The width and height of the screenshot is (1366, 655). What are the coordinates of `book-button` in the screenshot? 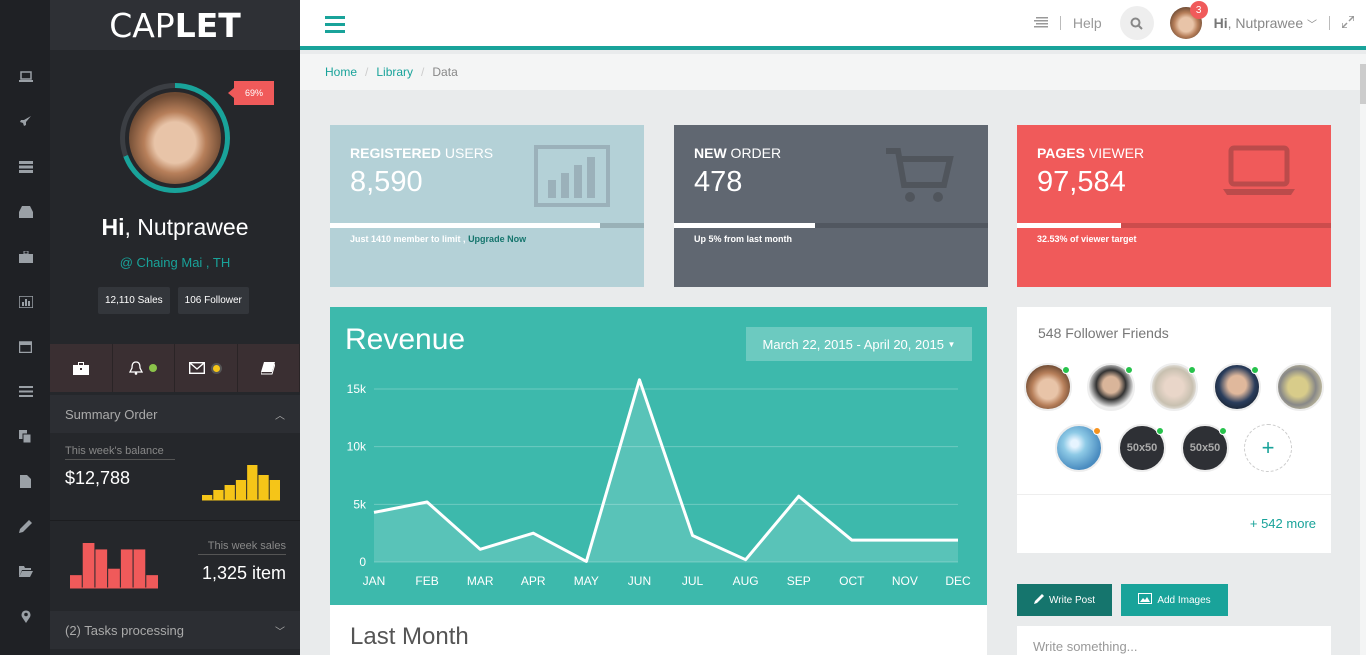 It's located at (269, 368).